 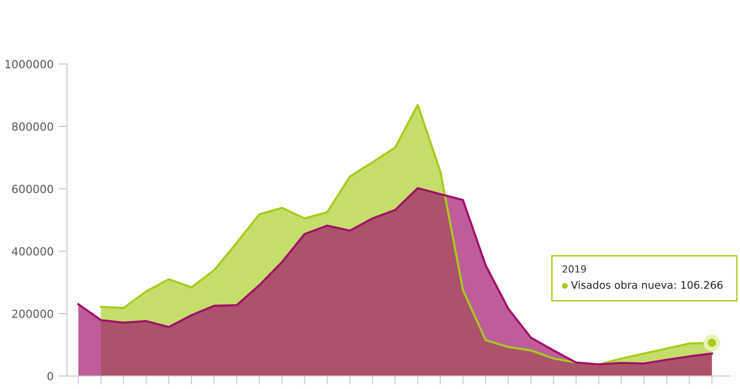 What do you see at coordinates (574, 269) in the screenshot?
I see `annotation: 2019` at bounding box center [574, 269].